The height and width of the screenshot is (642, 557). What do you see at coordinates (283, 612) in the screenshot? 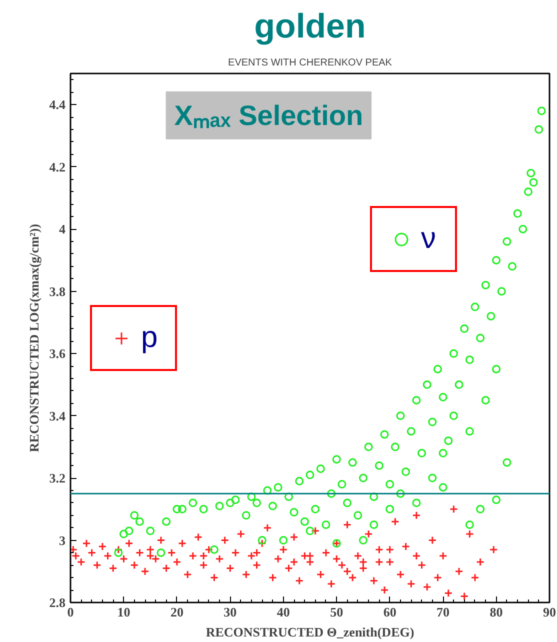
I see `x-tick-label: 40` at bounding box center [283, 612].